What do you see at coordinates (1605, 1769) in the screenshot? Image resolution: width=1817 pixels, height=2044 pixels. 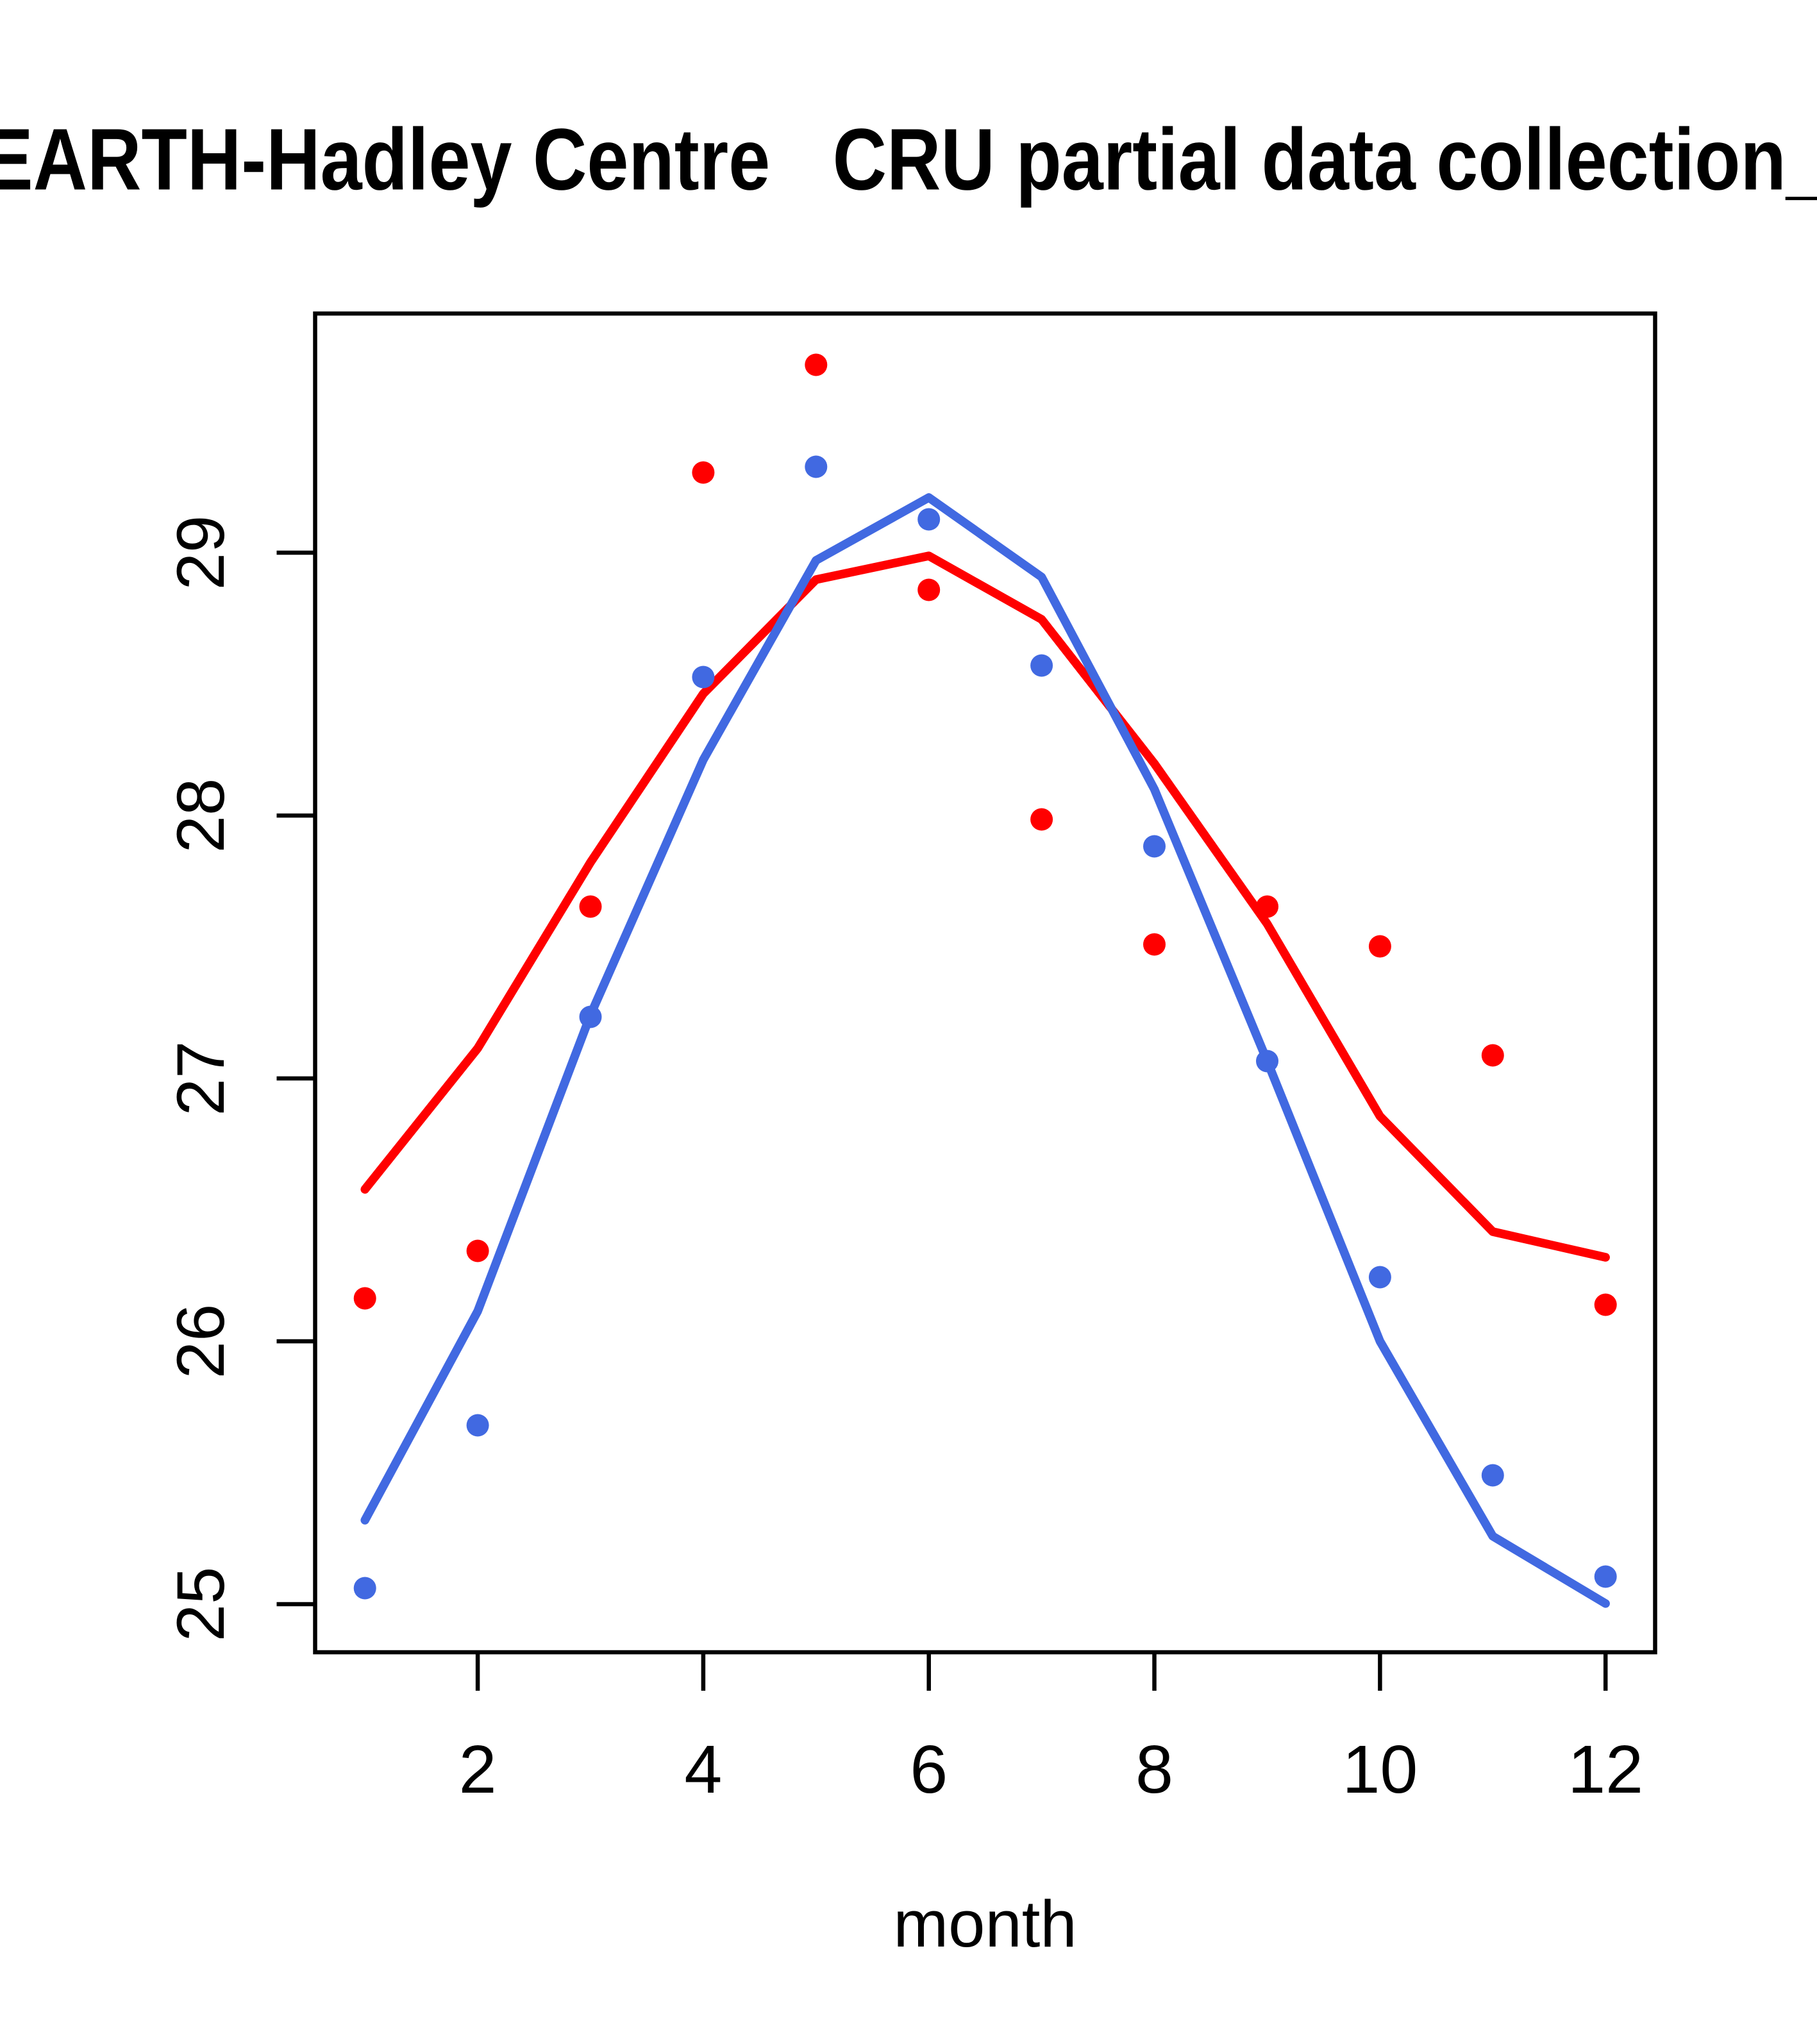 I see `svg-text: 12` at bounding box center [1605, 1769].